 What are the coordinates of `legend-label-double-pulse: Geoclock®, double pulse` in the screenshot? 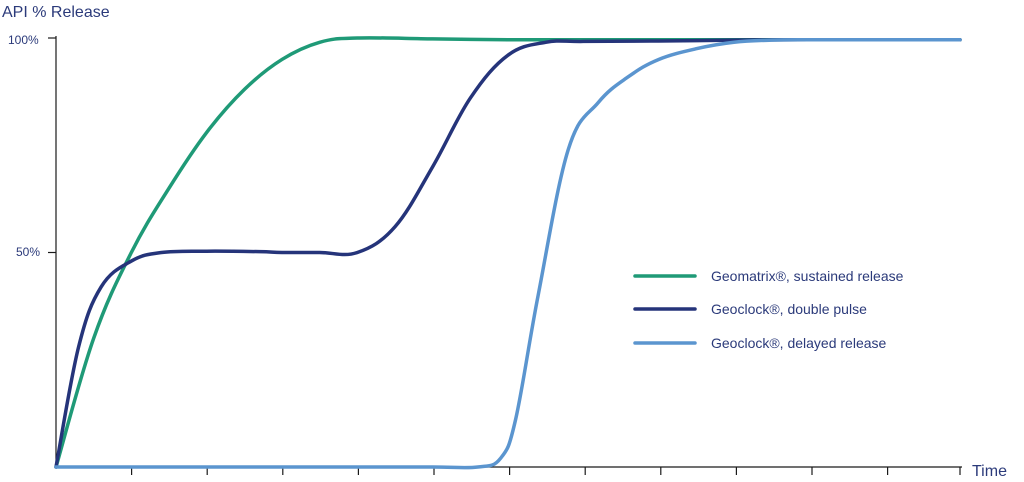 It's located at (789, 309).